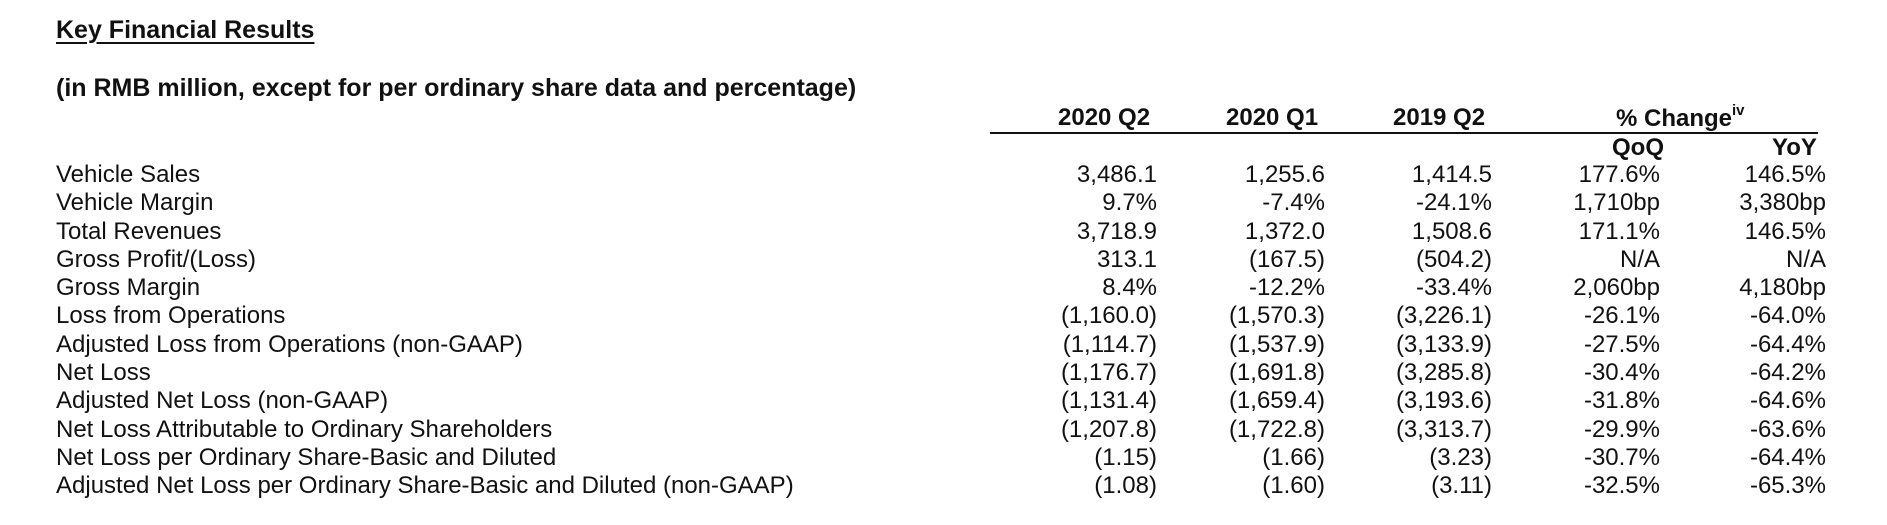 Image resolution: width=1887 pixels, height=525 pixels. Describe the element at coordinates (1276, 373) in the screenshot. I see `cell-2020-q1: (1,691.8)` at that location.